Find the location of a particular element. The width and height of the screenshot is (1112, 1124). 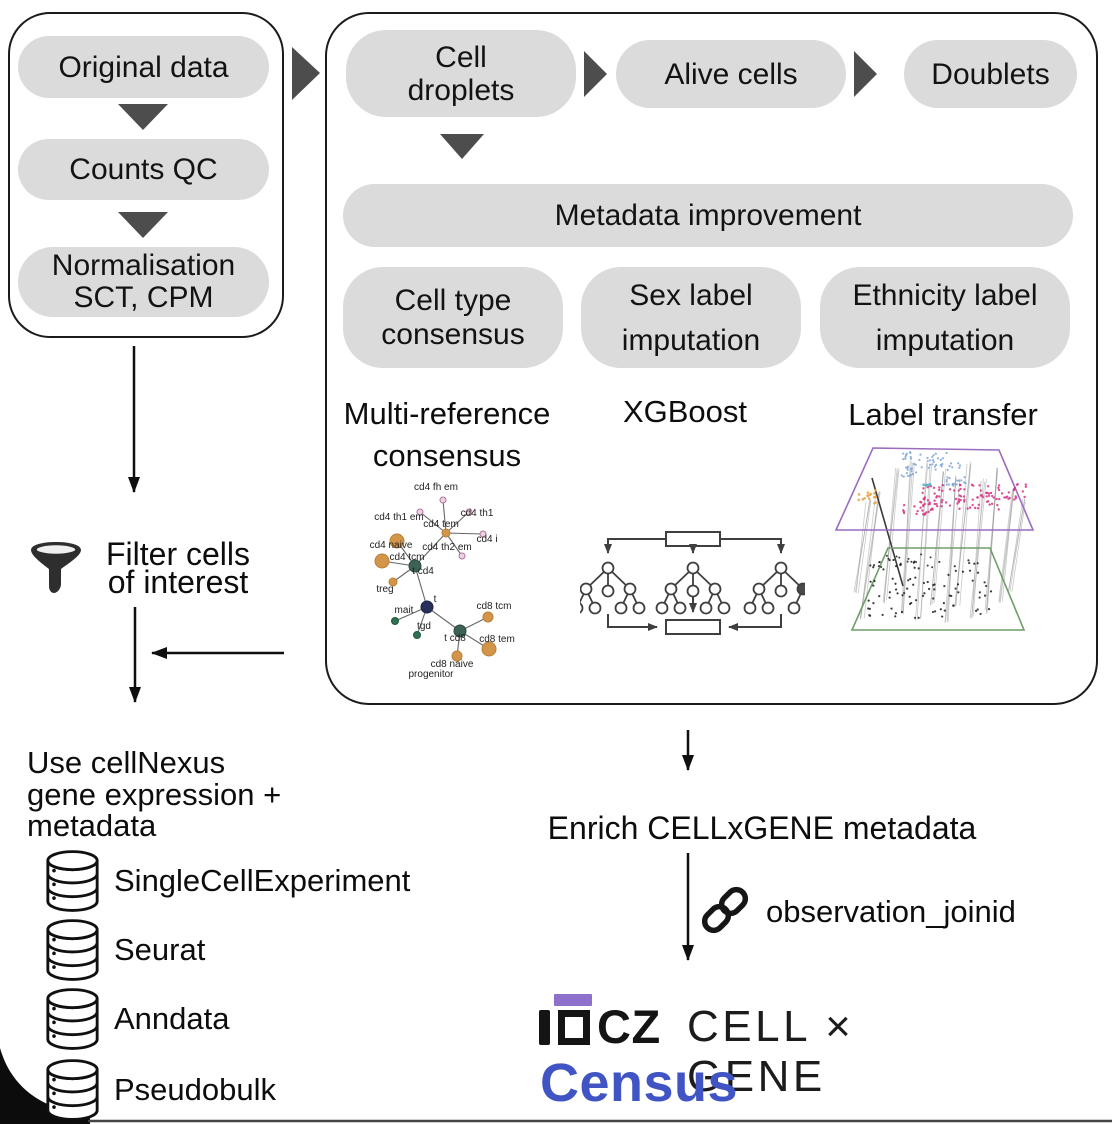

output-format-row: Pseudobulk is located at coordinates (160, 1090).